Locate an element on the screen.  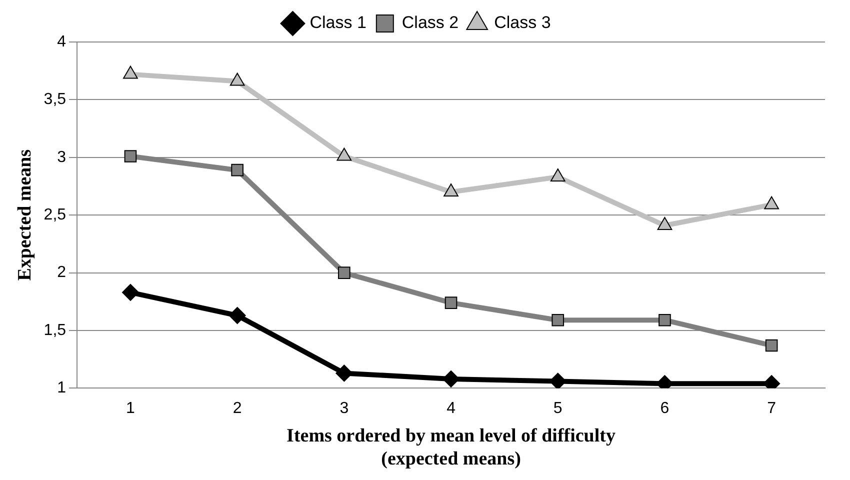
y-tick-label: 2,5 is located at coordinates (55, 215).